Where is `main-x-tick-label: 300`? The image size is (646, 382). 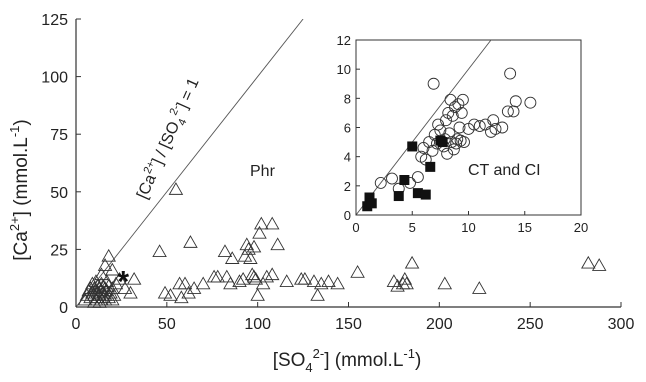 main-x-tick-label: 300 is located at coordinates (621, 324).